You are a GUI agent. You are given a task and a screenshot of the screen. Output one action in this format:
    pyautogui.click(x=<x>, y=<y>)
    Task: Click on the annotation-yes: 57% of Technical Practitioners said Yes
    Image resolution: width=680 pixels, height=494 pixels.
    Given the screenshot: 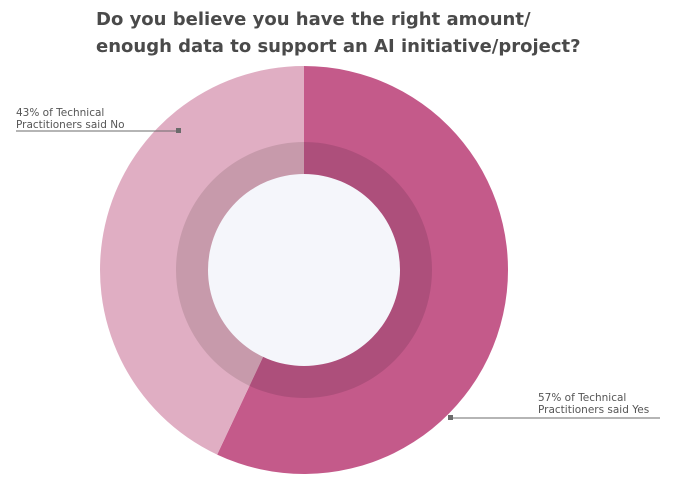 What is the action you would take?
    pyautogui.click(x=554, y=406)
    